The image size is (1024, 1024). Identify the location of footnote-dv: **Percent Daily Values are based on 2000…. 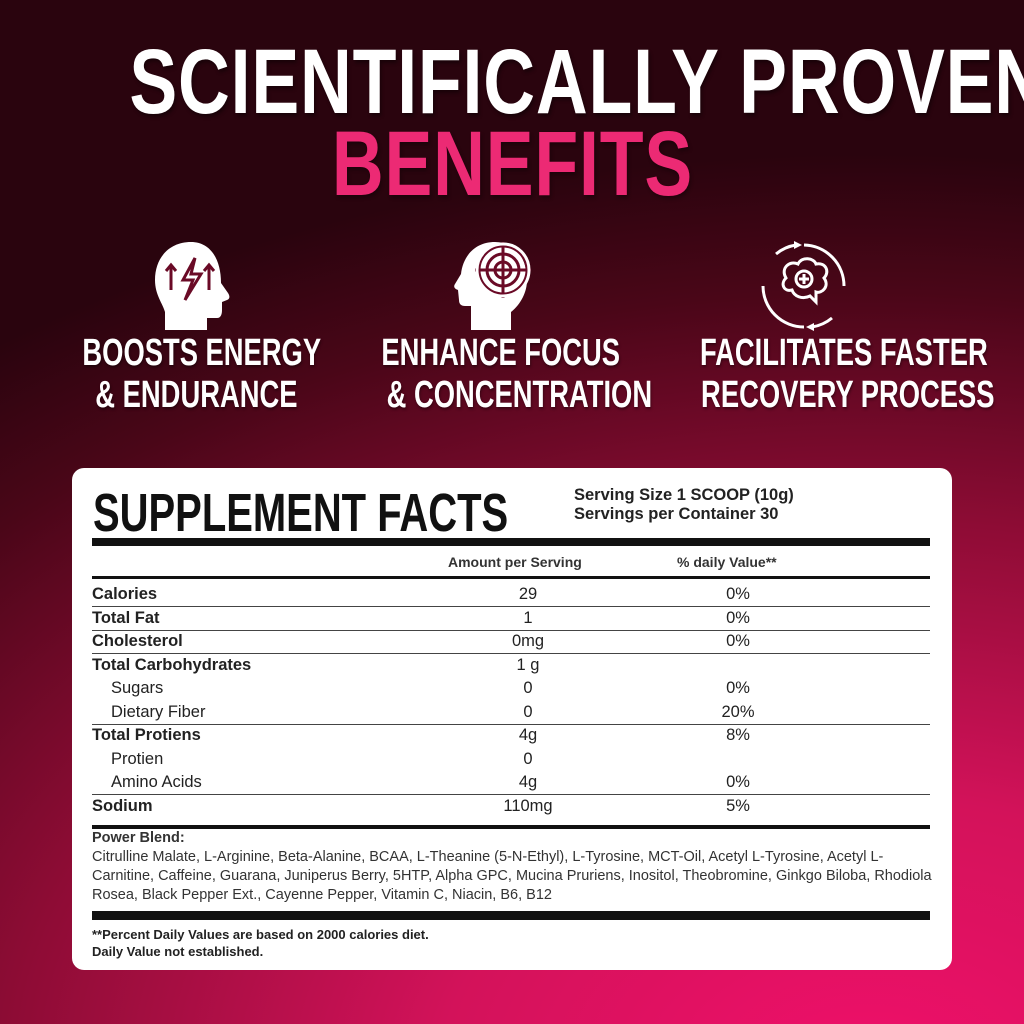
(260, 934).